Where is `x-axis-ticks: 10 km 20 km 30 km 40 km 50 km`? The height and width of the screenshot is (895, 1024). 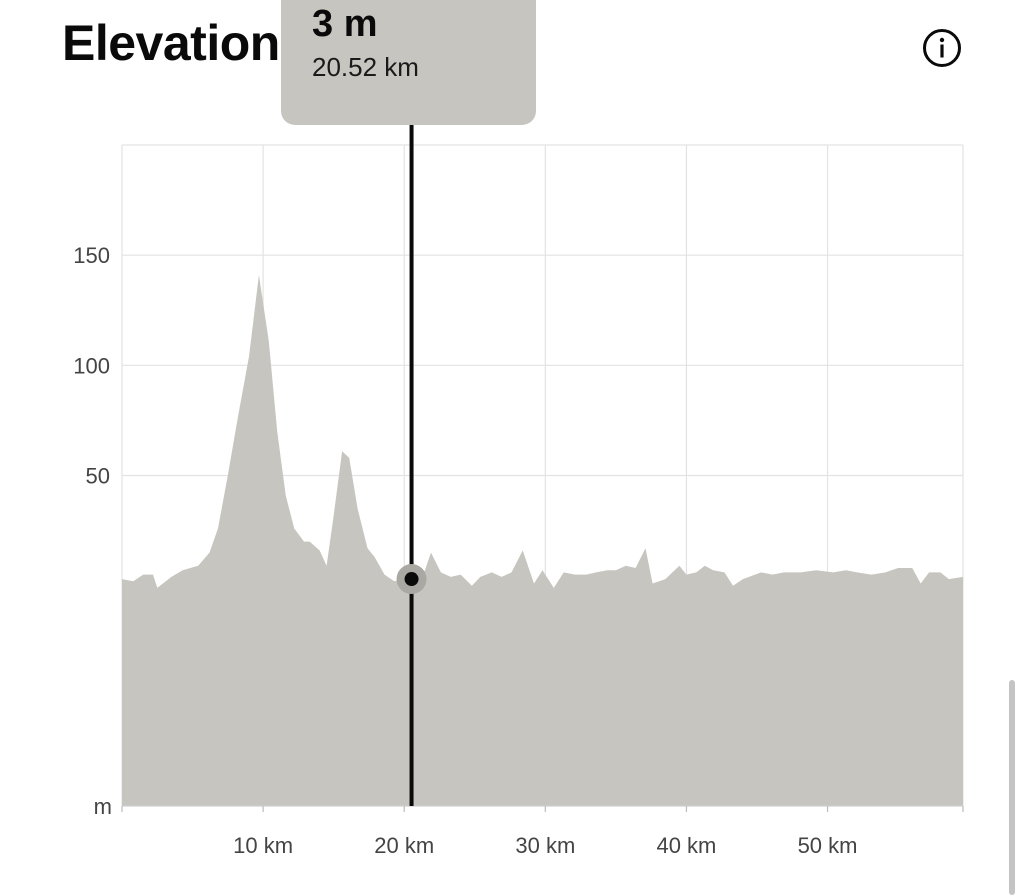
x-axis-ticks: 10 km 20 km 30 km 40 km 50 km is located at coordinates (542, 831).